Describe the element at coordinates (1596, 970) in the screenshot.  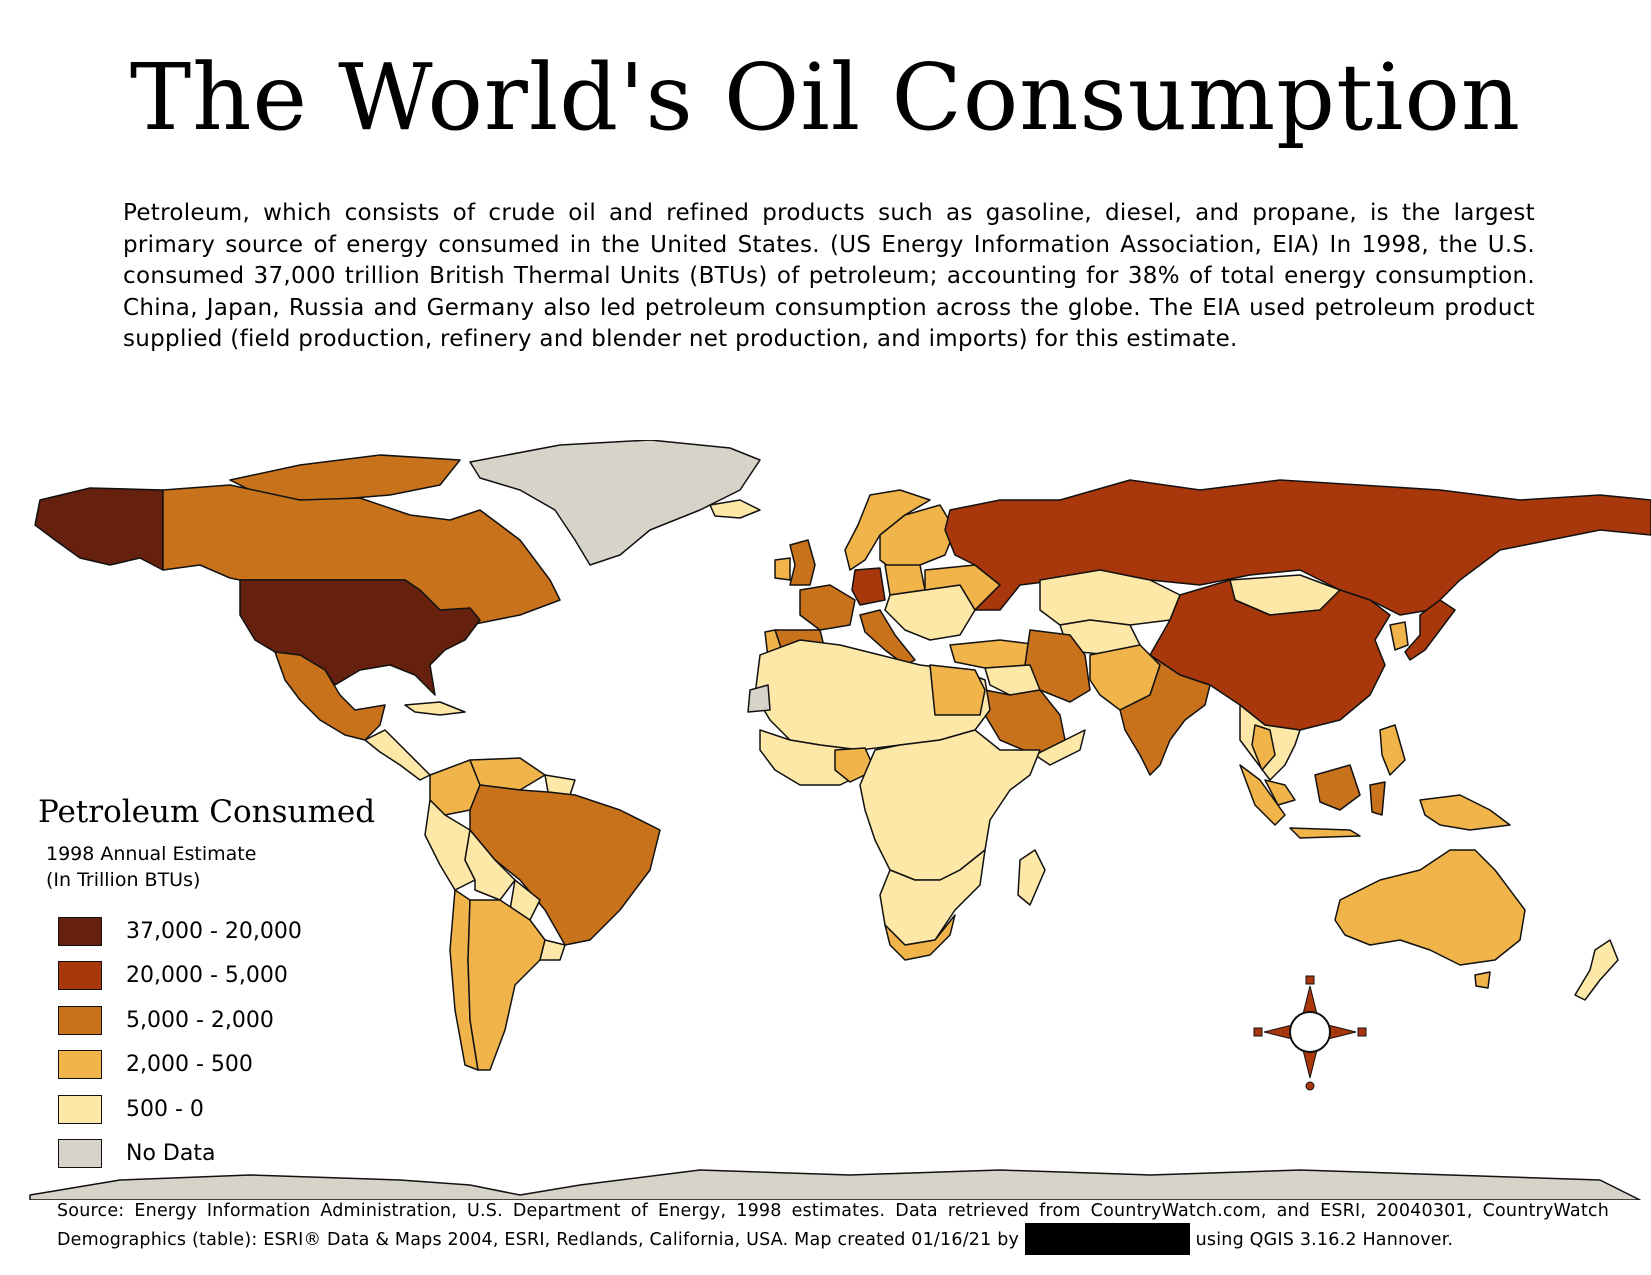
I see `new-zealand` at that location.